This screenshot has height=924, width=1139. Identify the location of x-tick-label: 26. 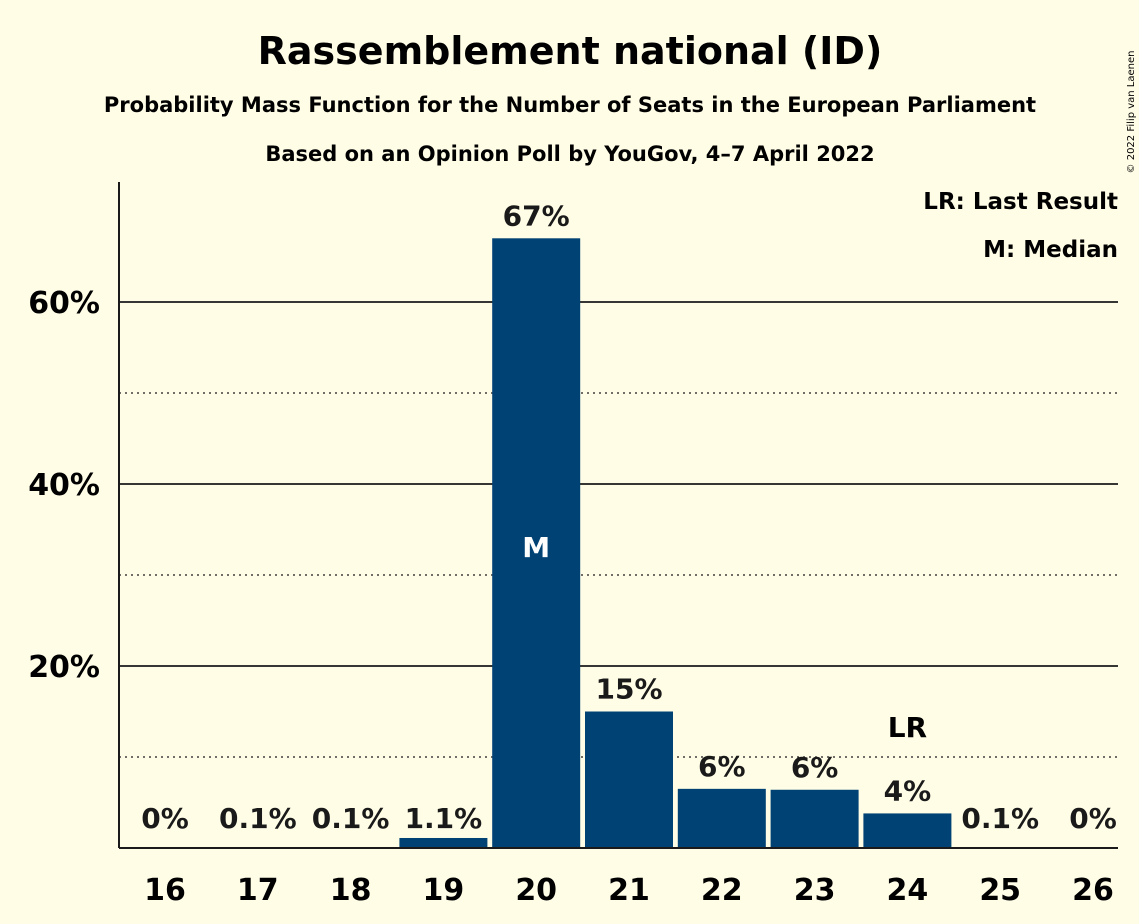
(1093, 890).